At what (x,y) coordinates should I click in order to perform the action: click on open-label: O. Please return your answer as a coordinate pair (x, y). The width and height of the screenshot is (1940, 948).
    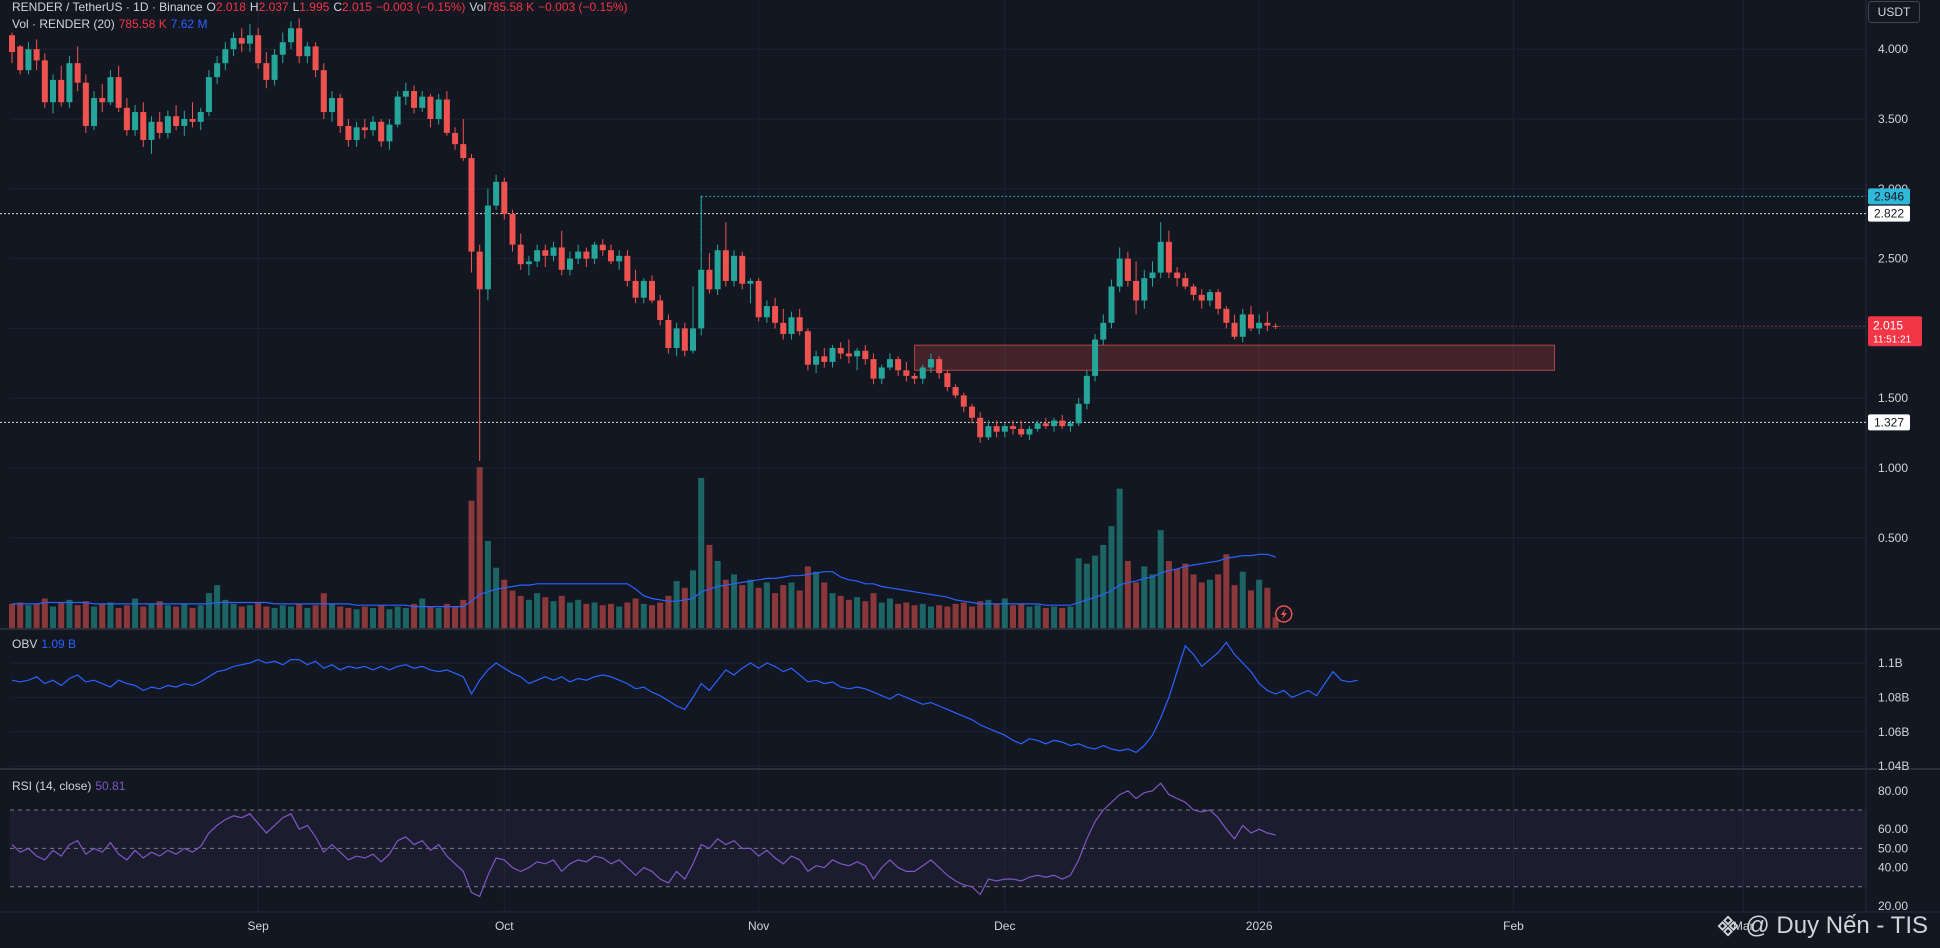
    Looking at the image, I should click on (211, 7).